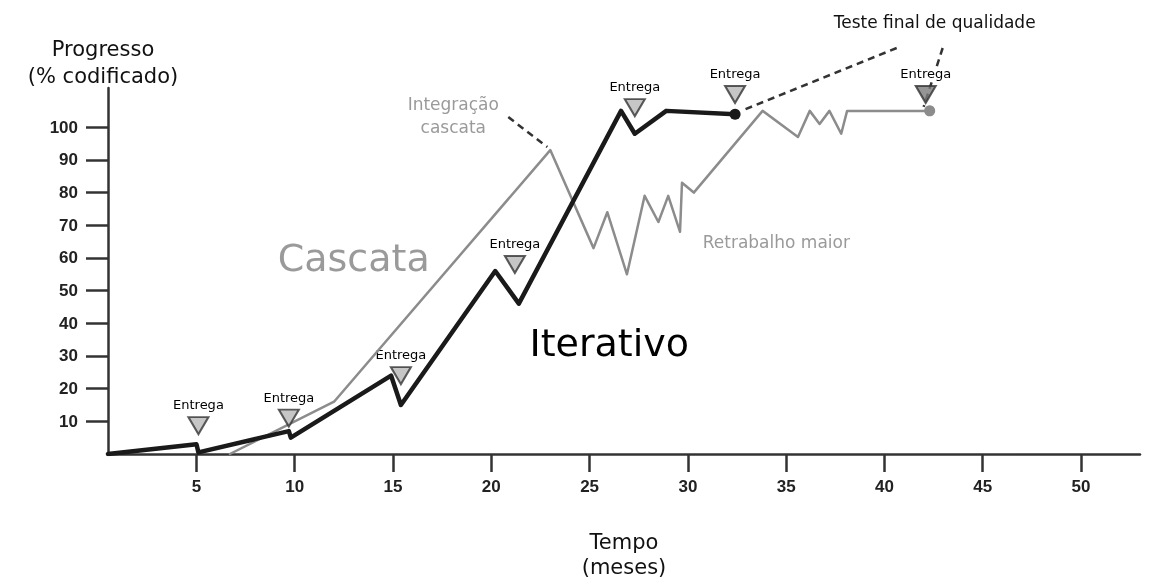 This screenshot has width=1153, height=584. Describe the element at coordinates (68, 421) in the screenshot. I see `y-tick-label: 10` at that location.